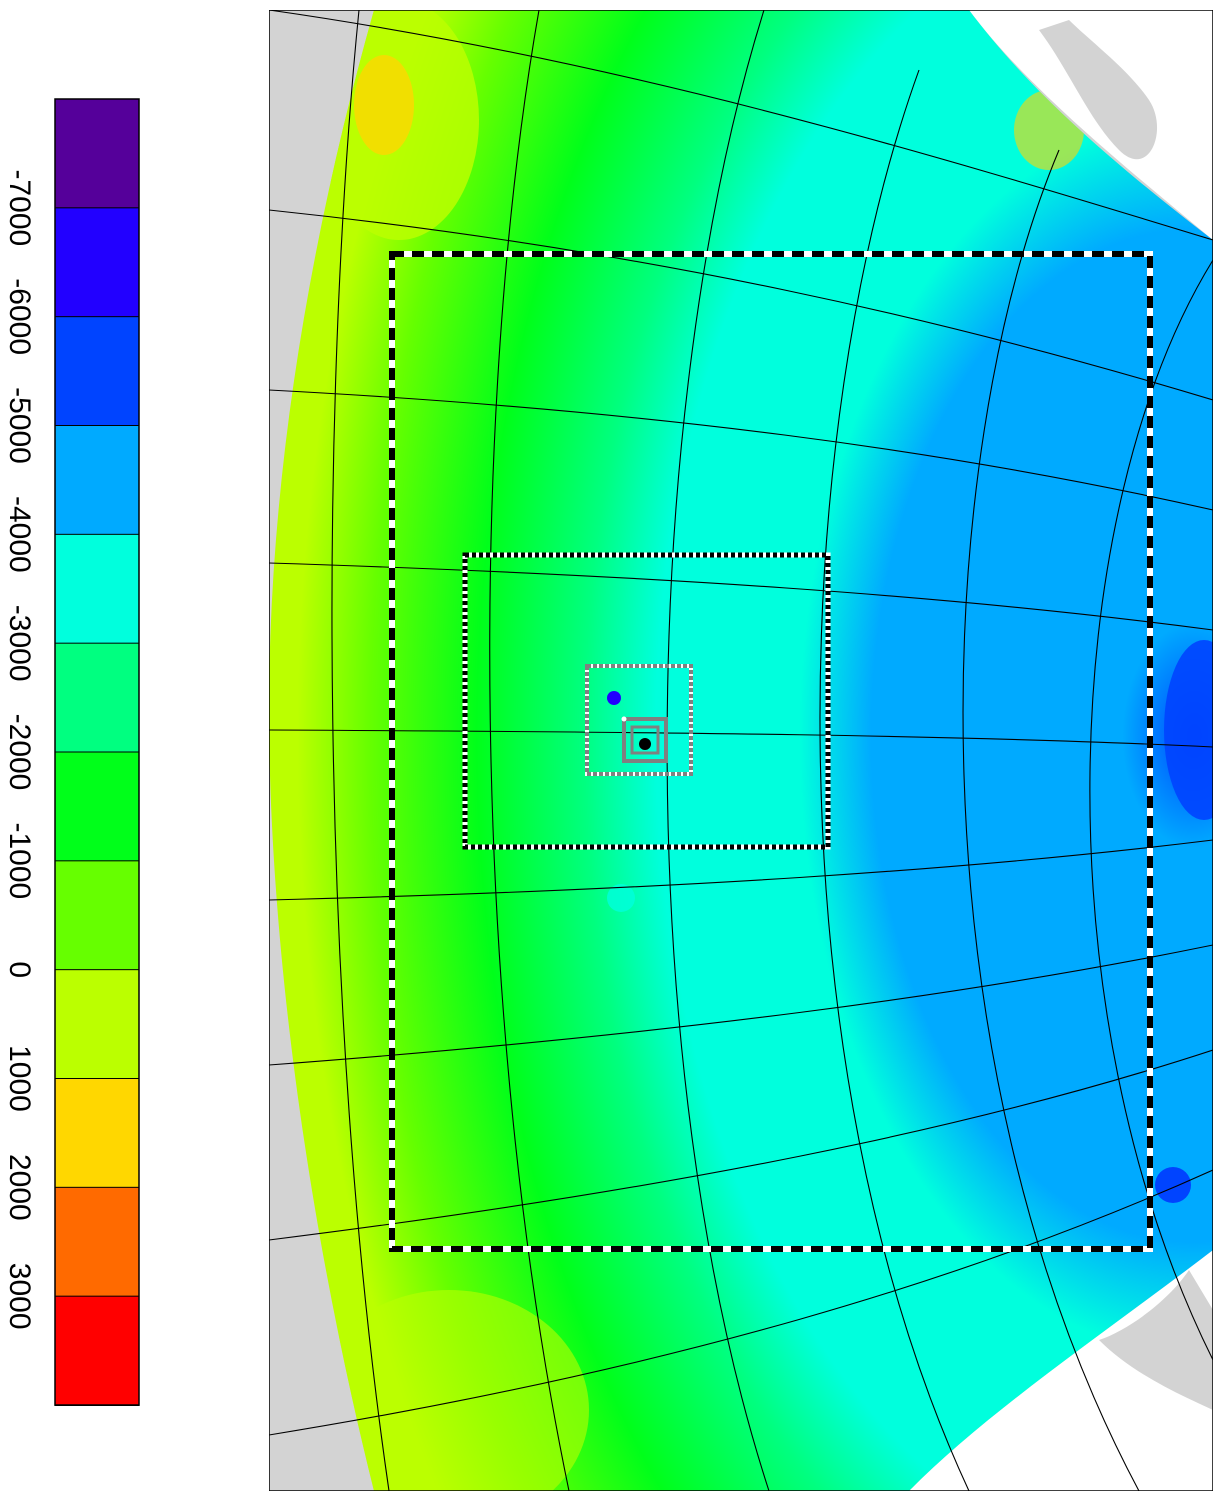 This screenshot has width=1220, height=1491. I want to click on colorbar-tick-label: 2000, so click(19, 1187).